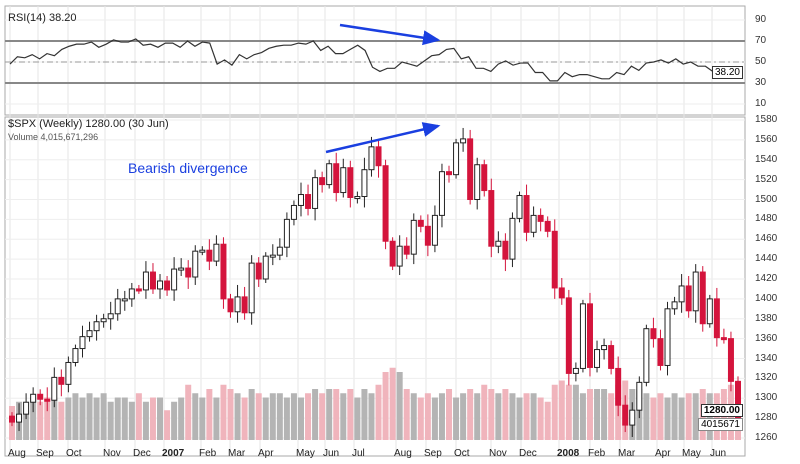  I want to click on price-tick-label: 1260, so click(766, 437).